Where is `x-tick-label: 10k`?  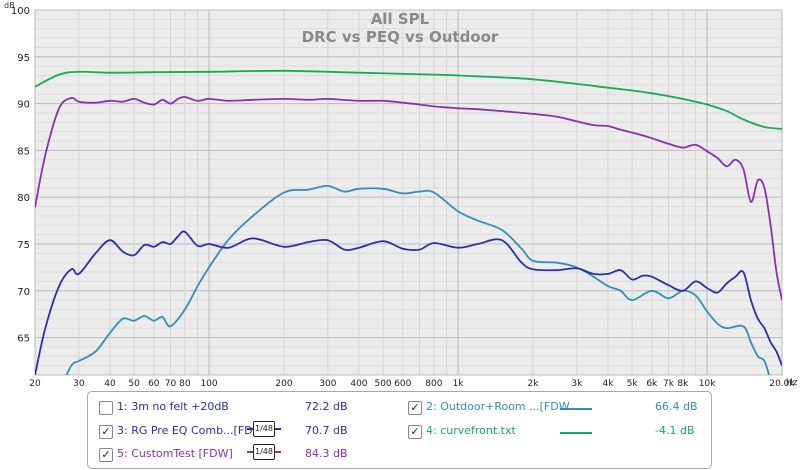
x-tick-label: 10k is located at coordinates (707, 384).